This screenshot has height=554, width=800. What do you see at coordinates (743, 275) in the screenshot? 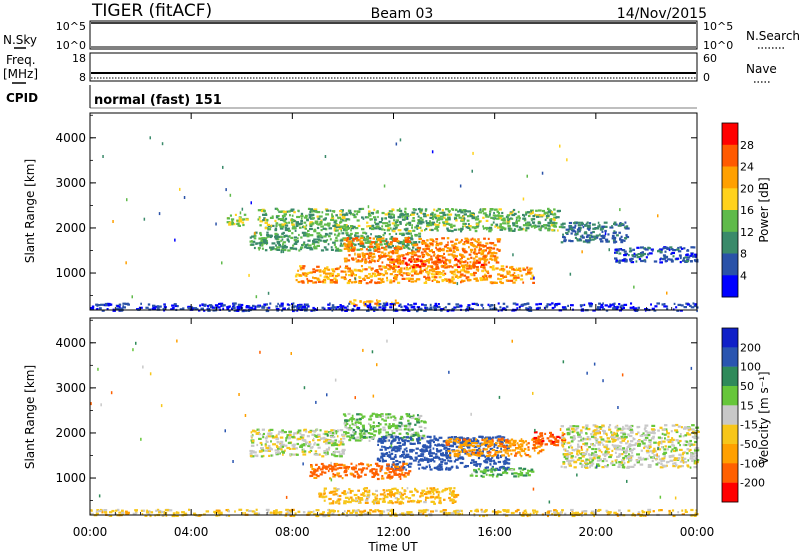
I see `colorbar-tick-label: 4` at bounding box center [743, 275].